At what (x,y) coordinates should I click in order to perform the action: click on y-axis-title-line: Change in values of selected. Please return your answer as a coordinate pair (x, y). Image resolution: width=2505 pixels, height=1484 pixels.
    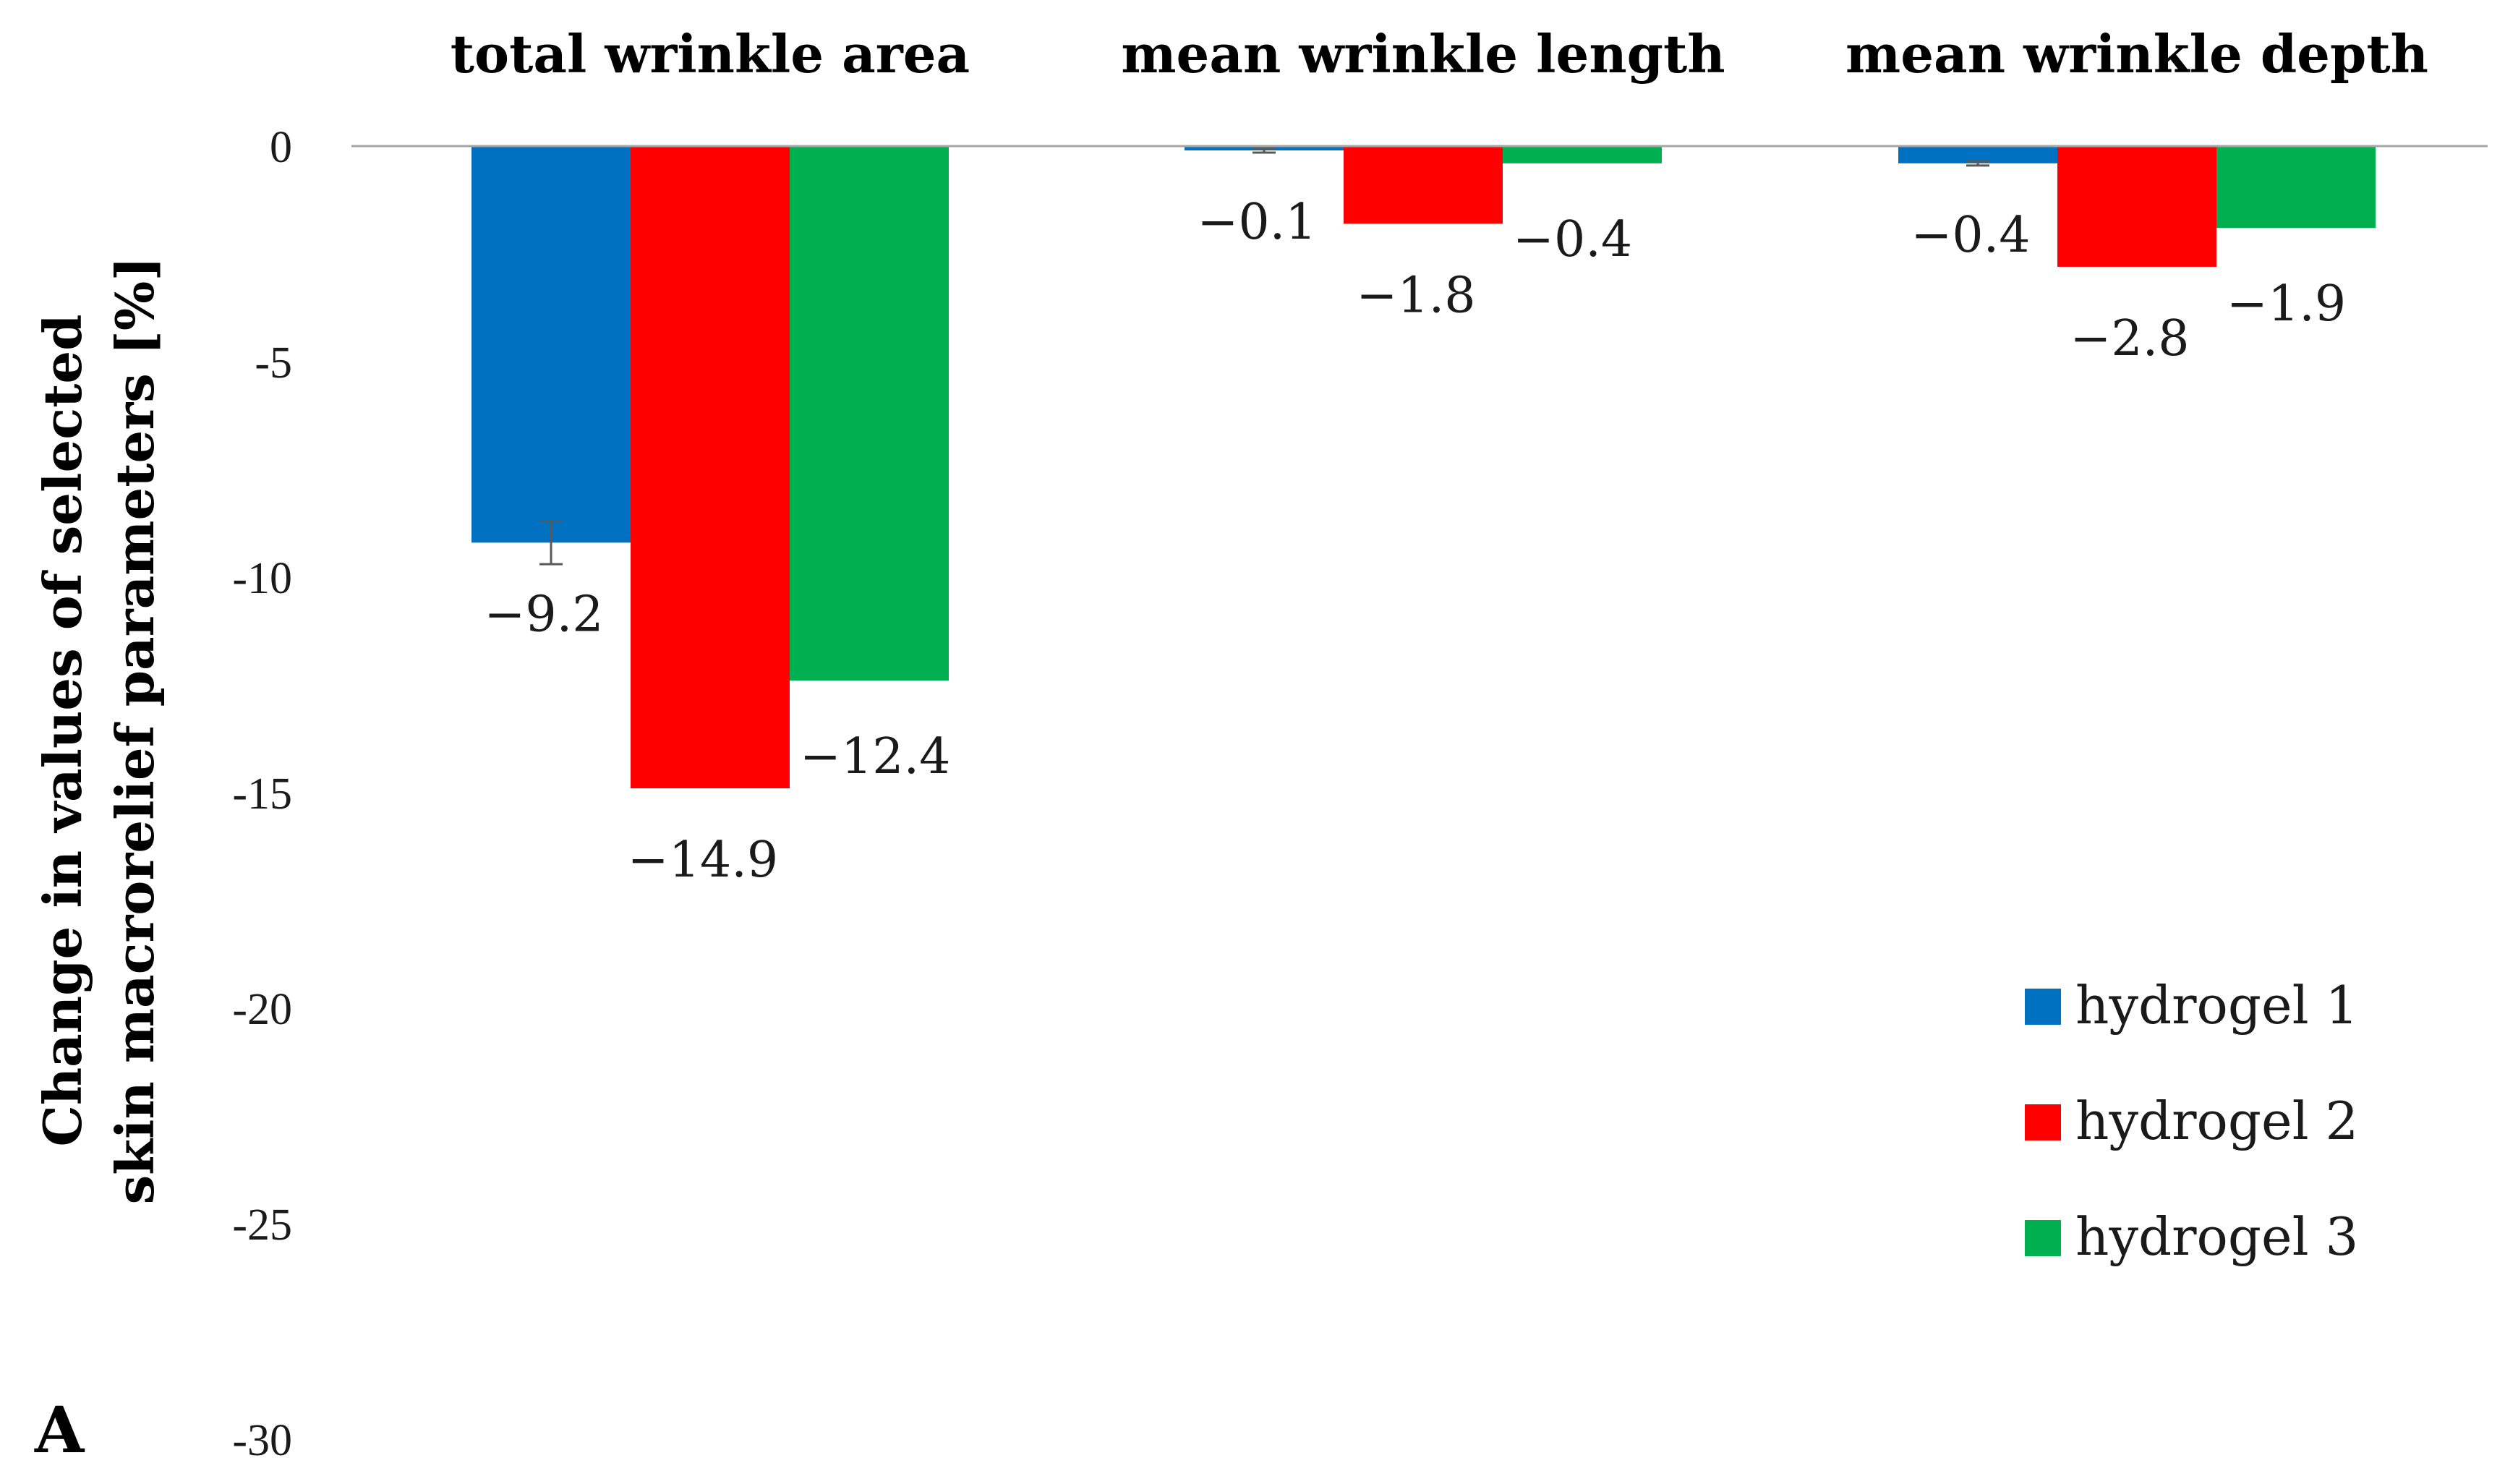
    Looking at the image, I should click on (62, 730).